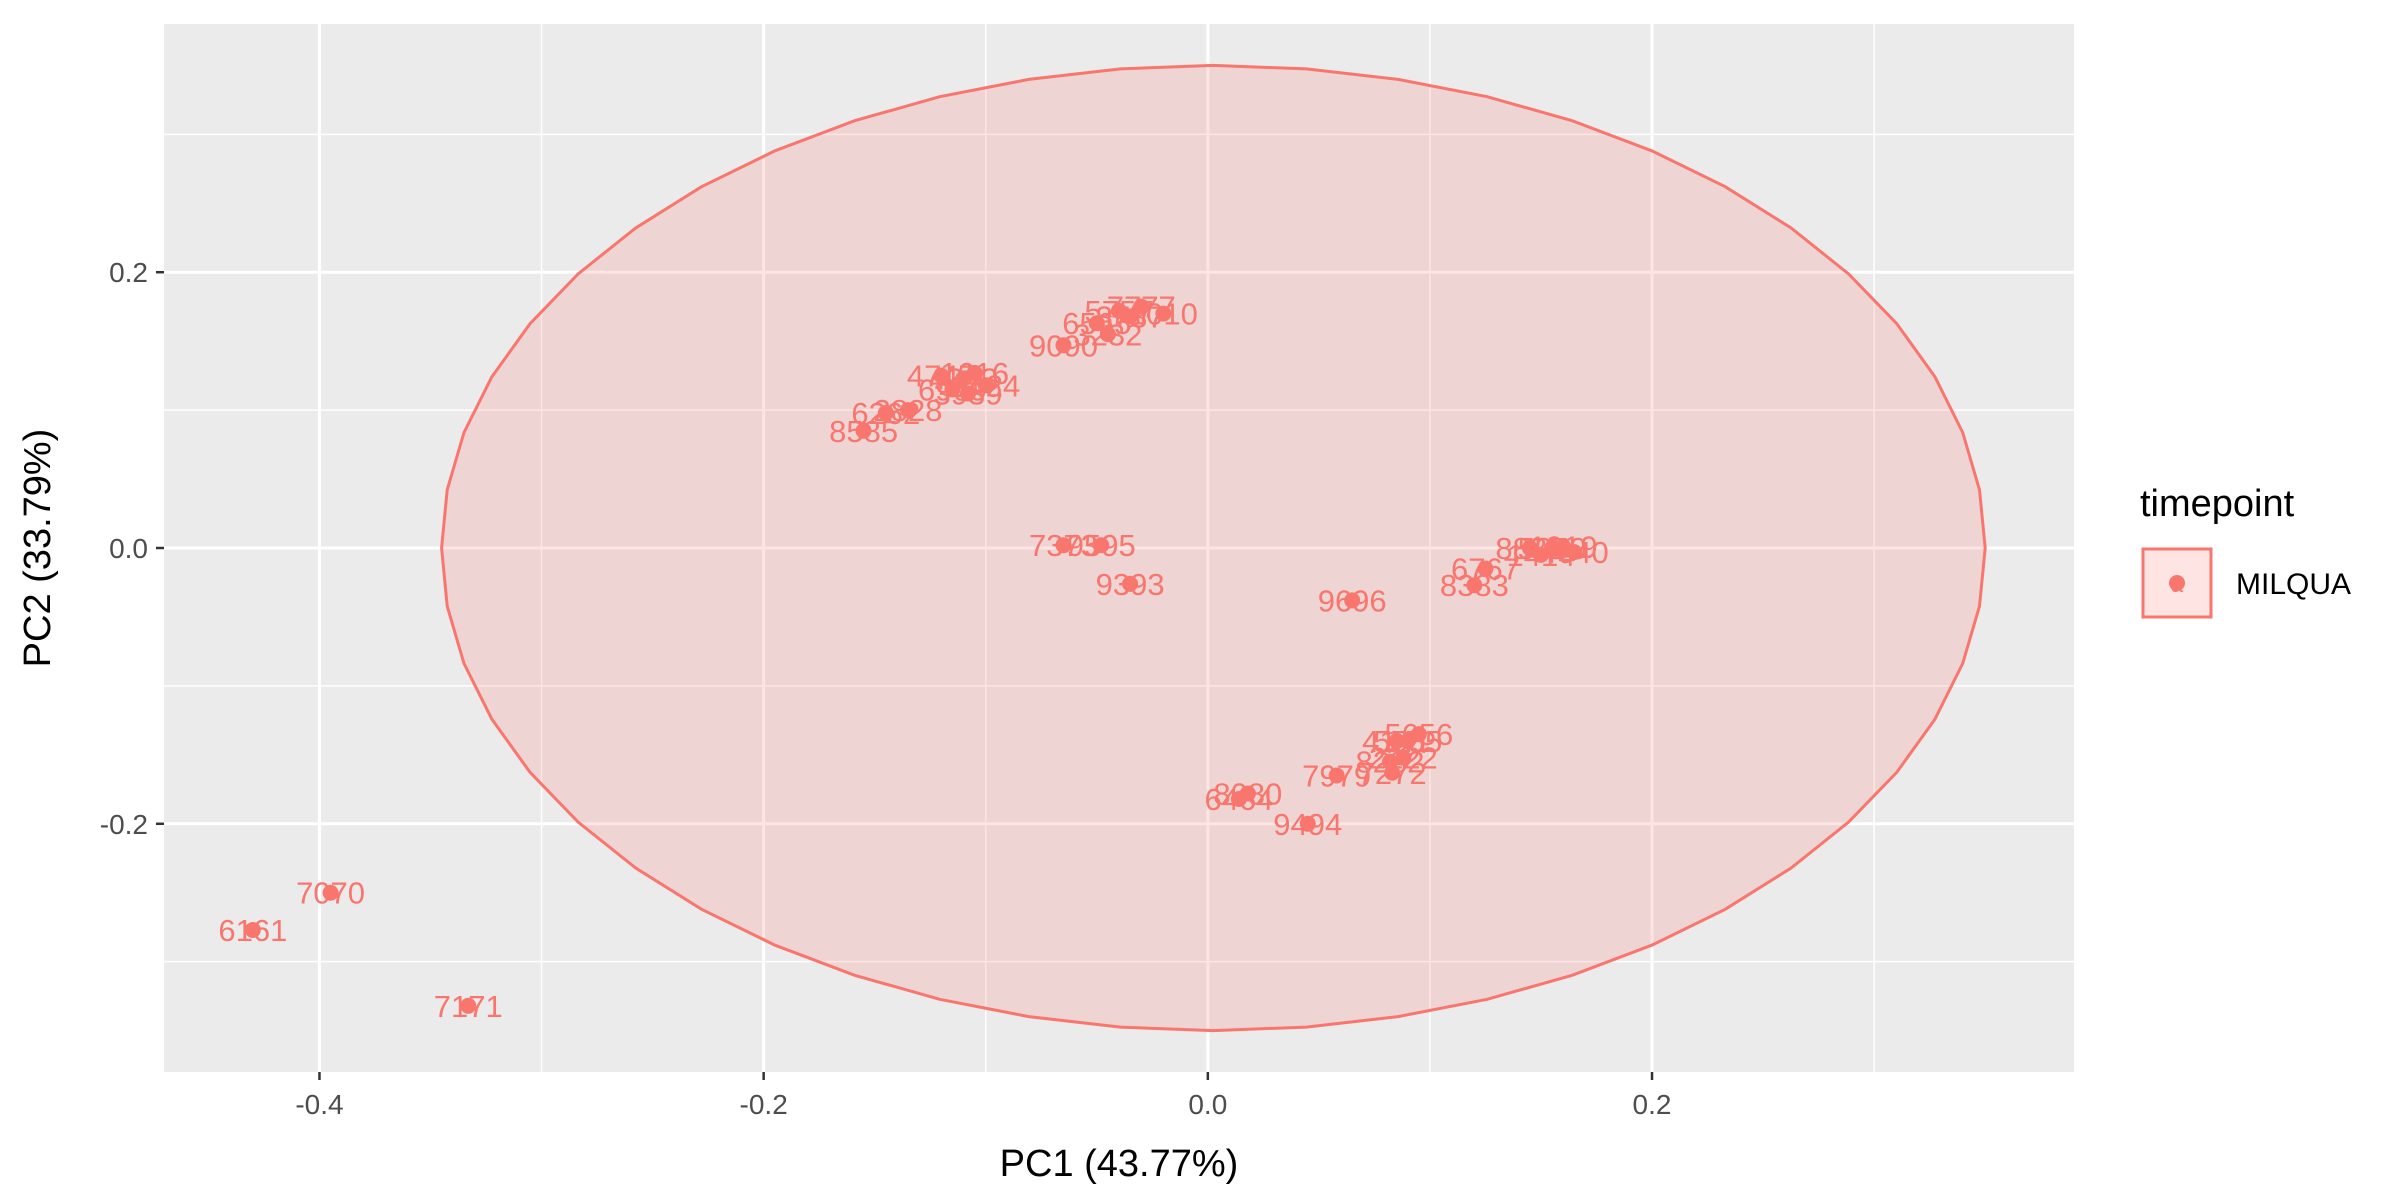 This screenshot has width=2400, height=1200. I want to click on x-axis-title: PC1 (43.77%), so click(1119, 1164).